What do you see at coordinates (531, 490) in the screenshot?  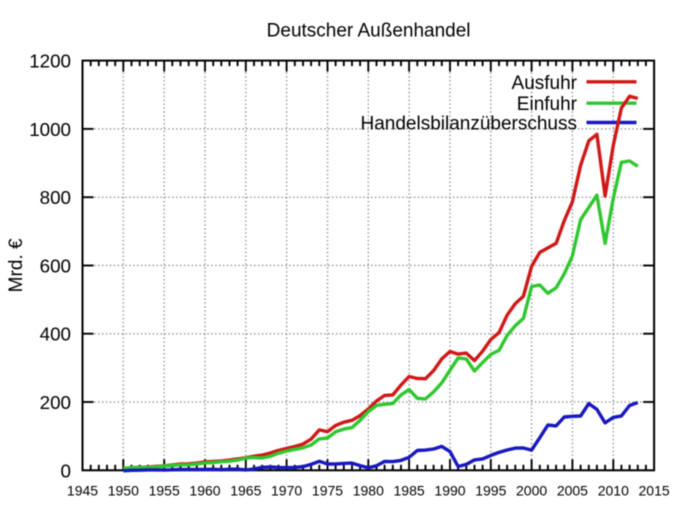 I see `svg-text: 2000` at bounding box center [531, 490].